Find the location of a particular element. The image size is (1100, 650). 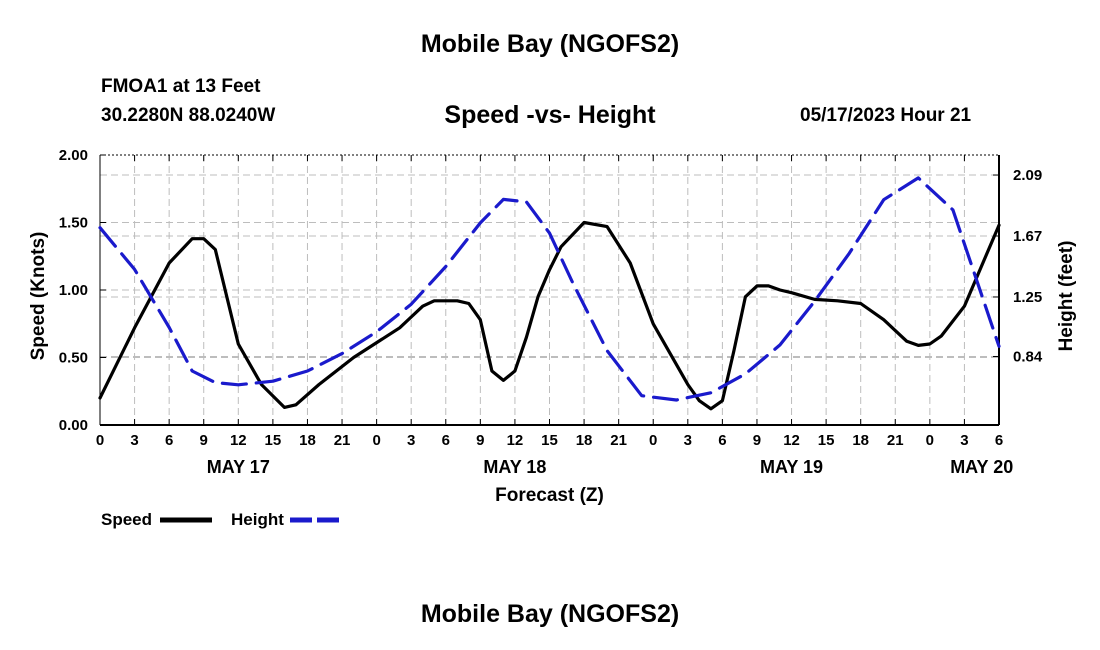

date-label: MAY 20 is located at coordinates (981, 467).